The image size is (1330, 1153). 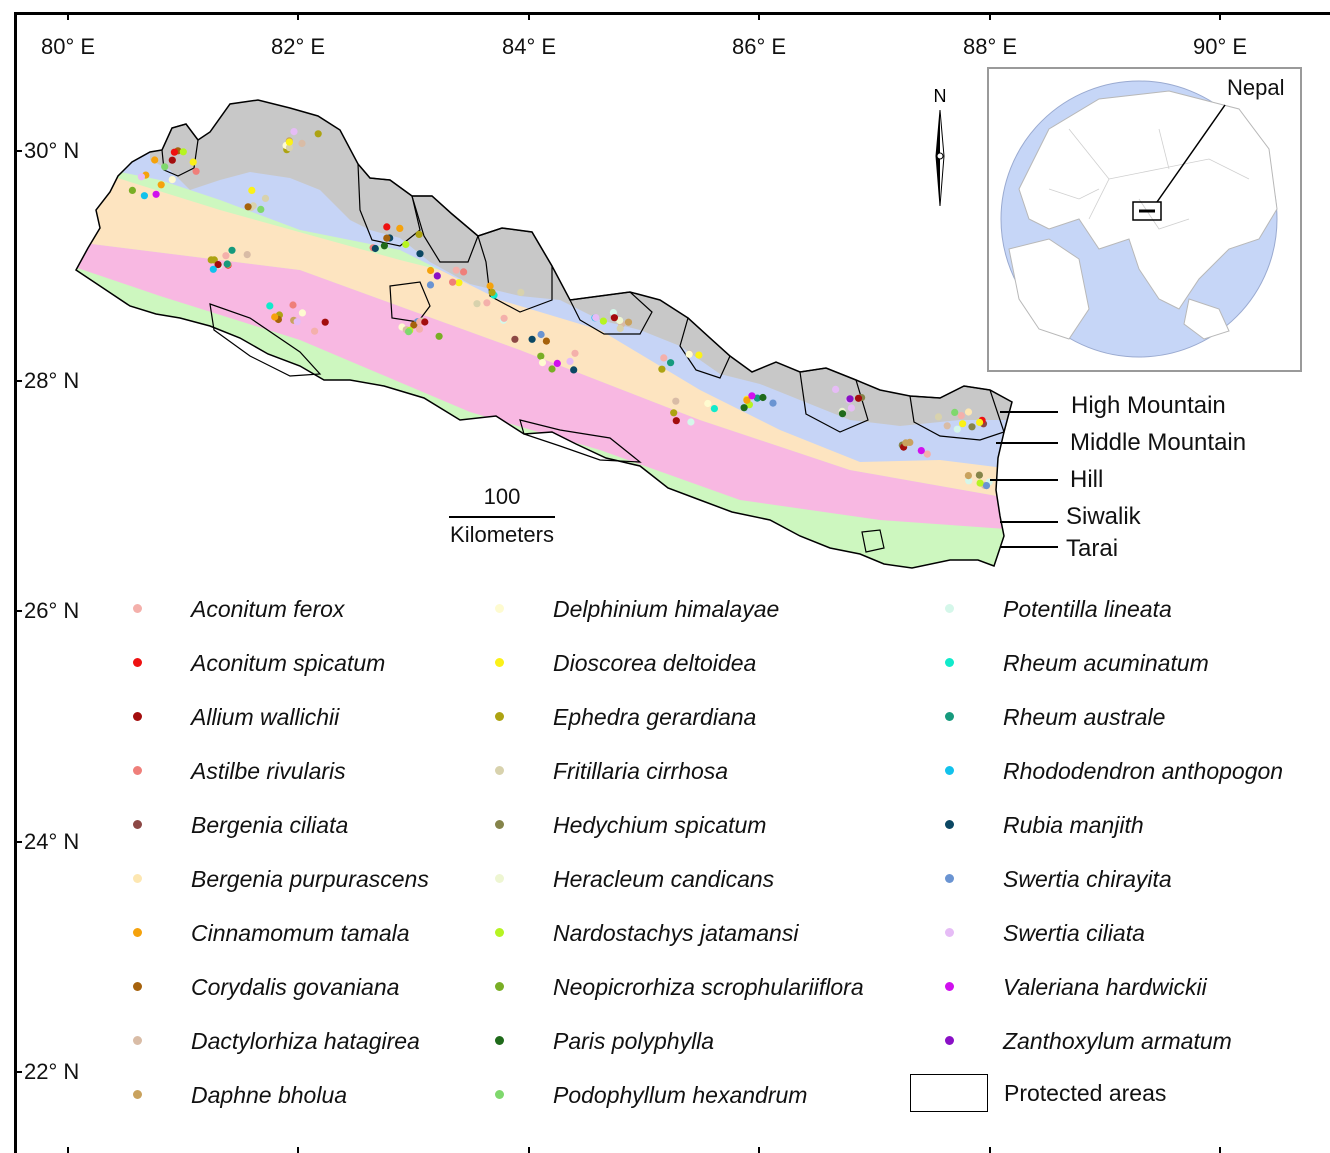 I want to click on inset-nepal-label: Nepal, so click(x=1256, y=87).